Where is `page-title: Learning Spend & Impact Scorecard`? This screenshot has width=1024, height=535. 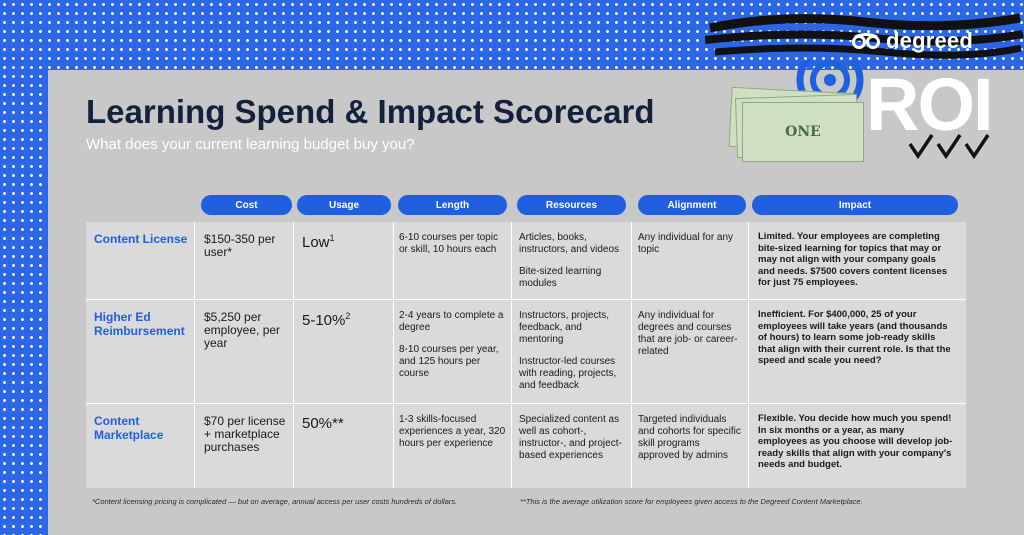
page-title: Learning Spend & Impact Scorecard is located at coordinates (370, 111).